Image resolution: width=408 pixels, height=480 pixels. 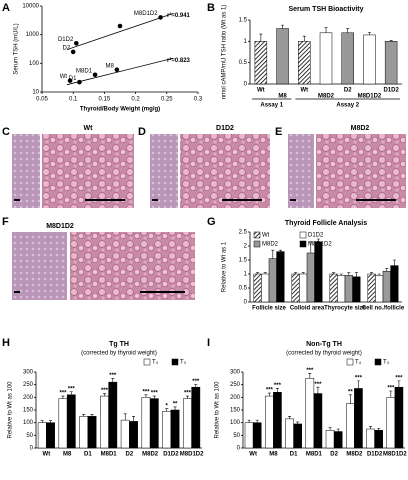 I want to click on x-tick-label: M8D2, so click(x=150, y=455).